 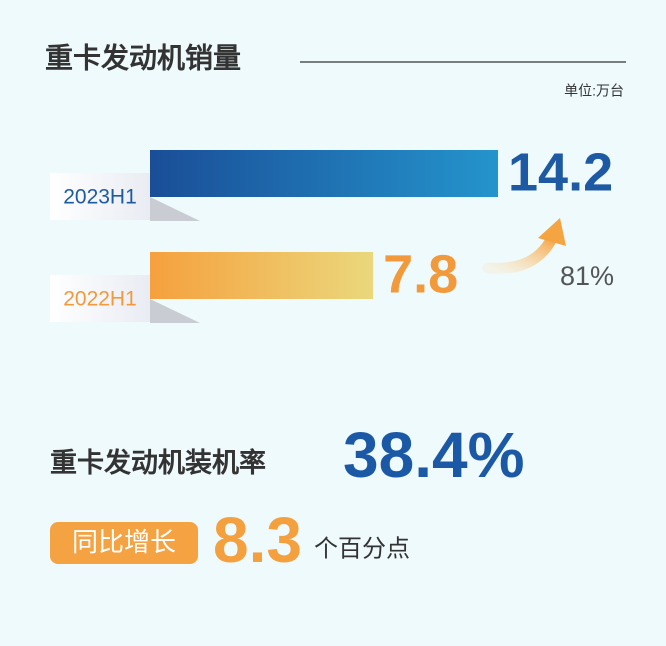 I want to click on change-value: 8.3, so click(x=257, y=540).